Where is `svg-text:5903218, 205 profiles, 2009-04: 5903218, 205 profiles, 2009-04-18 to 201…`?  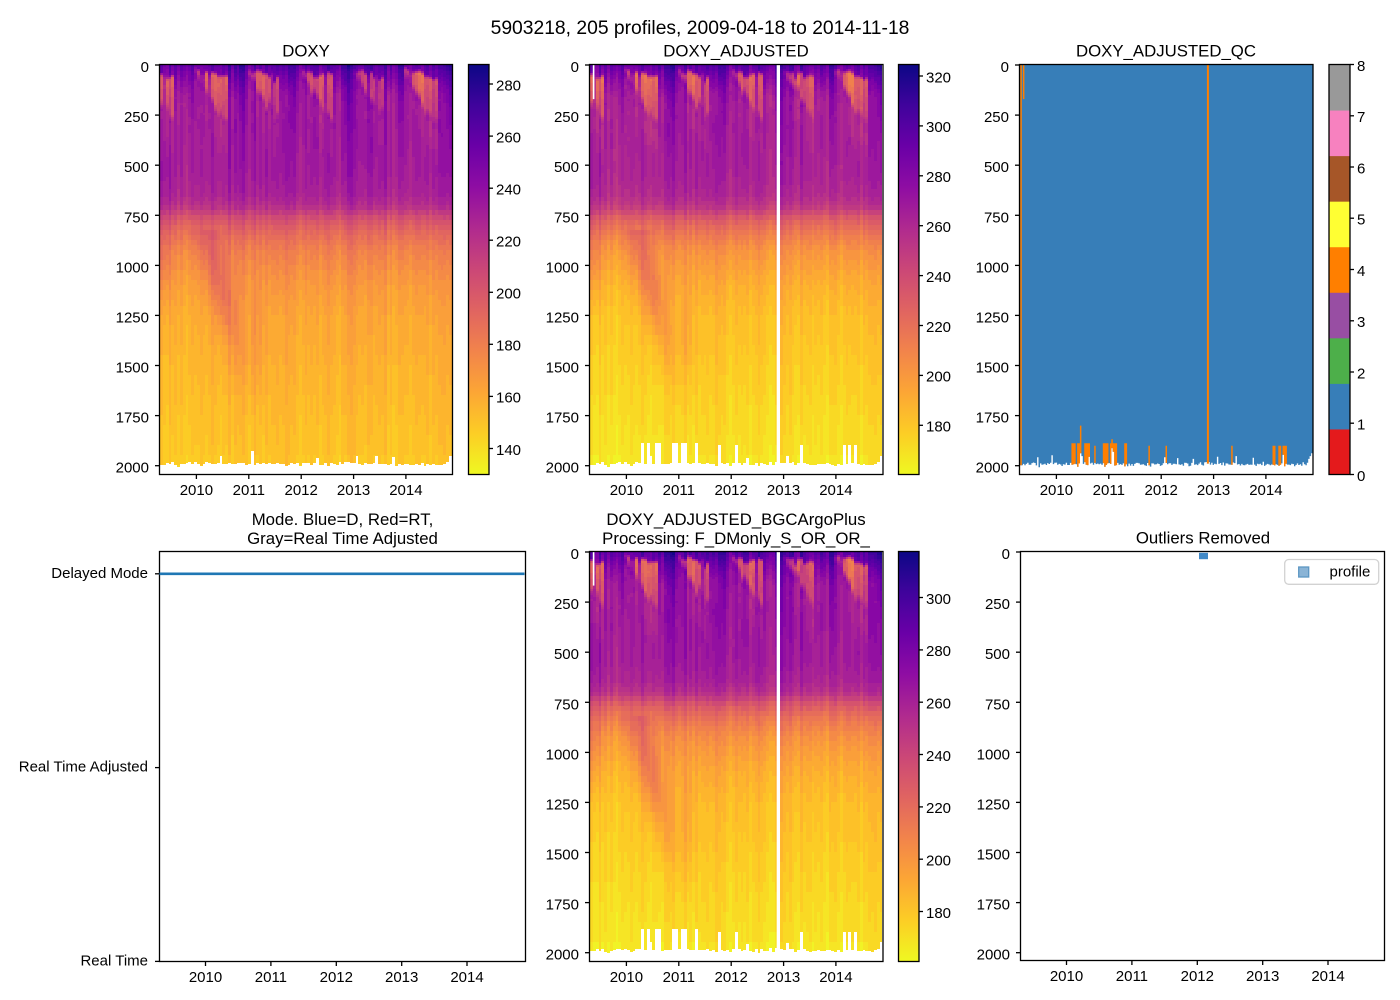
svg-text:5903218, 205 profiles, 2009-04: 5903218, 205 profiles, 2009-04-18 to 201… is located at coordinates (700, 28).